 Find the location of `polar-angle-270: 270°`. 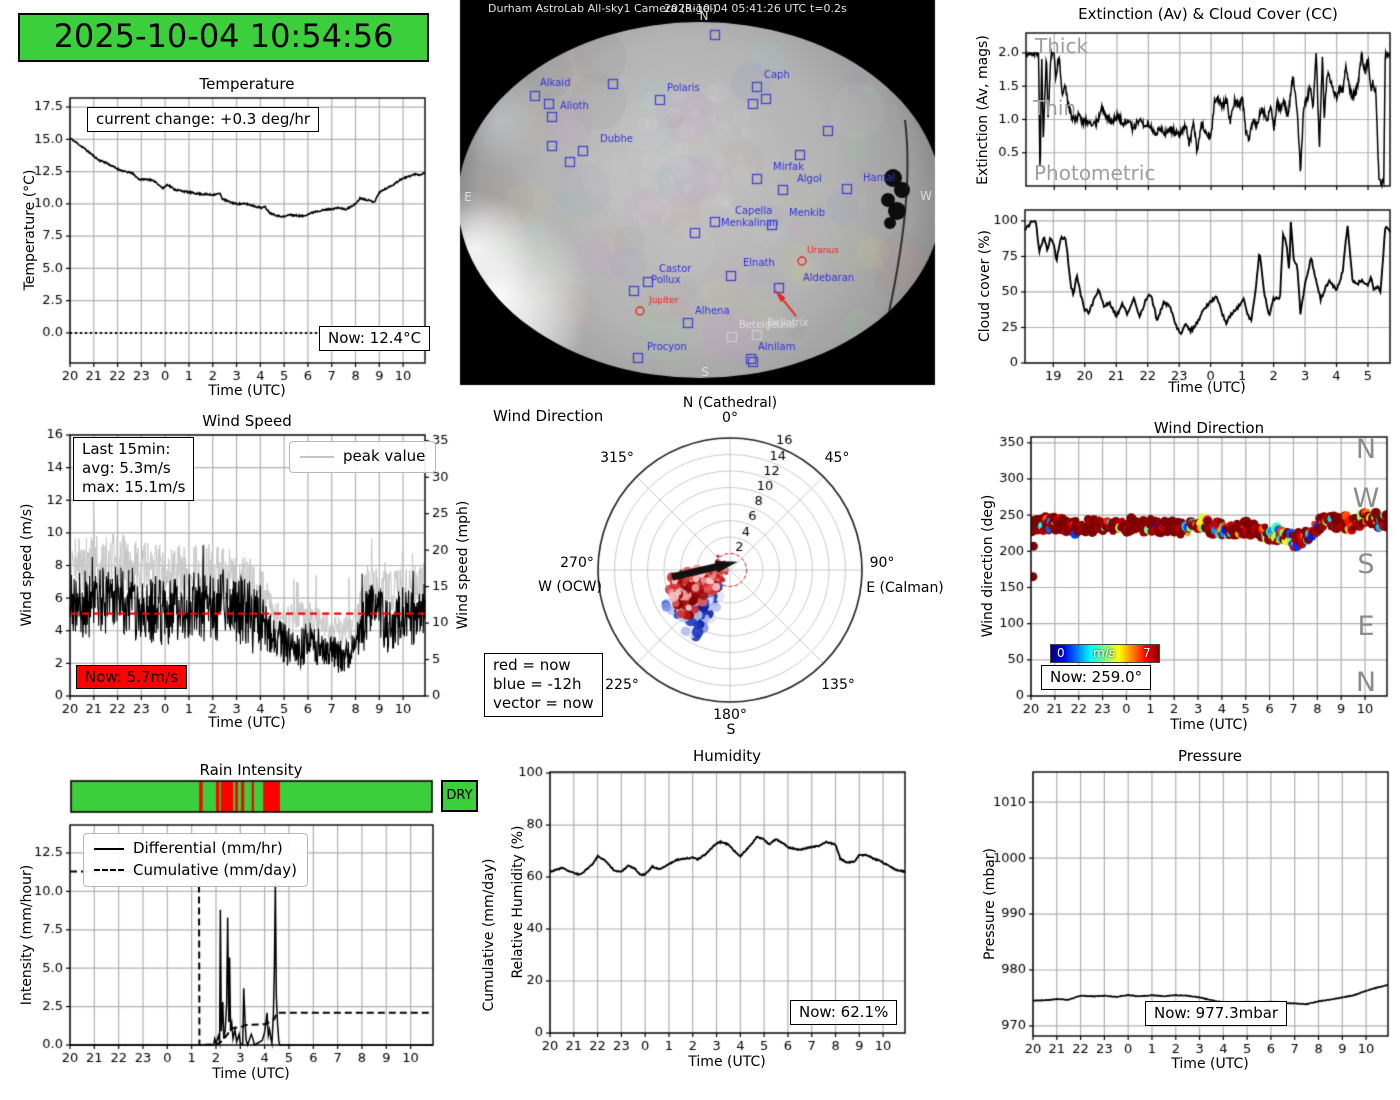

polar-angle-270: 270° is located at coordinates (577, 563).